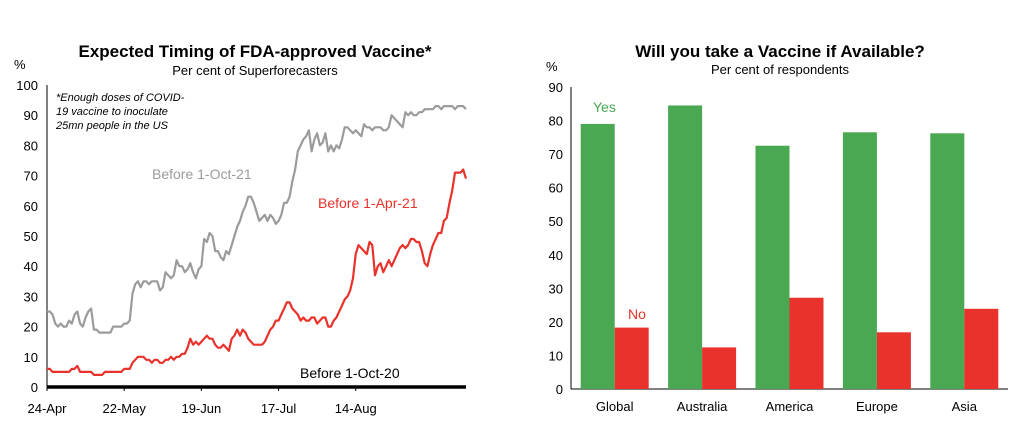 The height and width of the screenshot is (439, 1024). What do you see at coordinates (368, 203) in the screenshot?
I see `series-label: Before 1-Apr-21` at bounding box center [368, 203].